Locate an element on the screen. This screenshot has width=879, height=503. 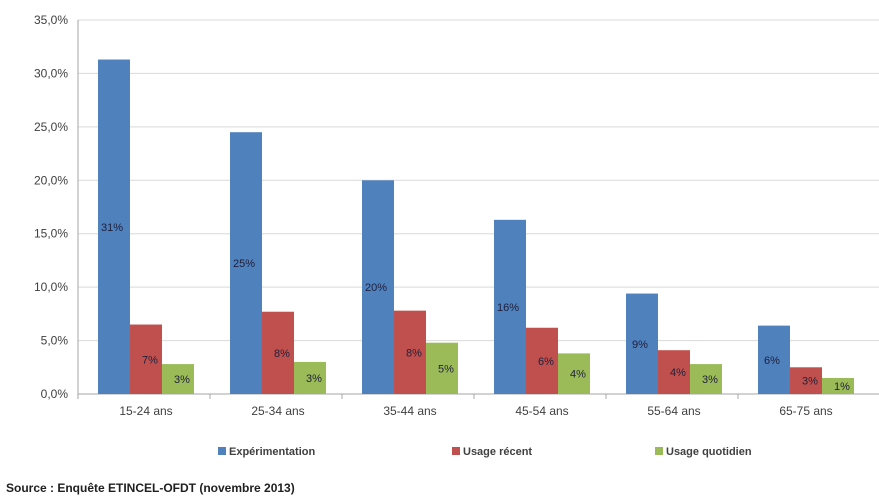
y-tick-label: 0,0% is located at coordinates (55, 394).